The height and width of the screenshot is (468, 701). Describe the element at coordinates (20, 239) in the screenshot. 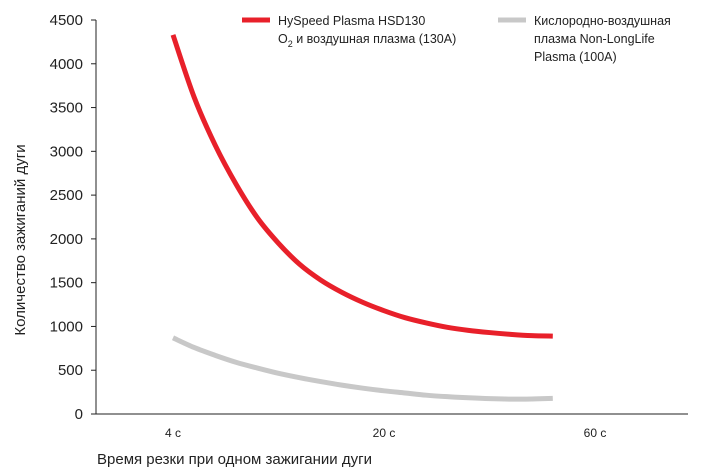

I see `y-axis-title: Количество зажиганий дуги` at that location.